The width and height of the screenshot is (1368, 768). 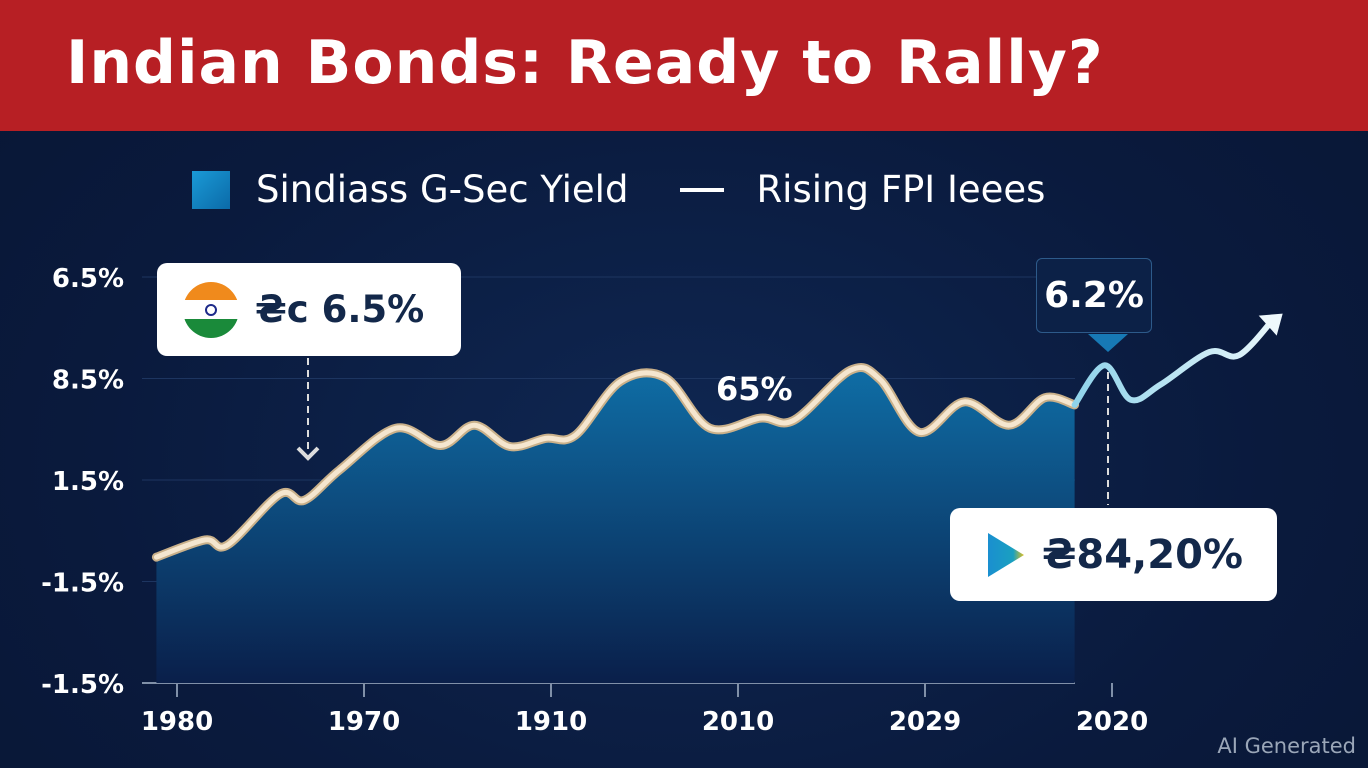 What do you see at coordinates (211, 309) in the screenshot?
I see `india-flag-icon` at bounding box center [211, 309].